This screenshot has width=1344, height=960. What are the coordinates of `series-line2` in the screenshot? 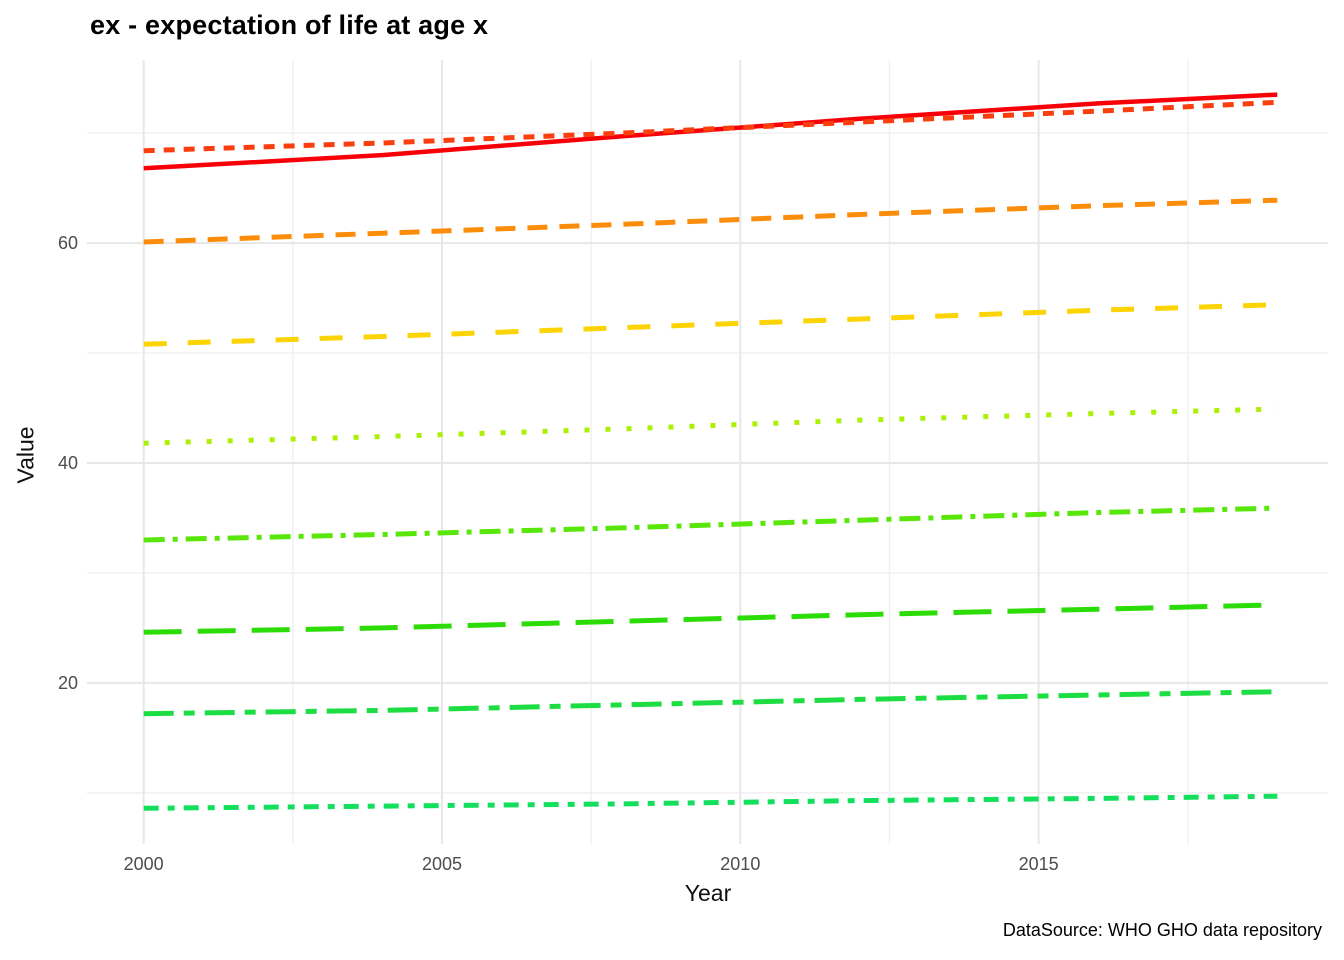 It's located at (710, 126).